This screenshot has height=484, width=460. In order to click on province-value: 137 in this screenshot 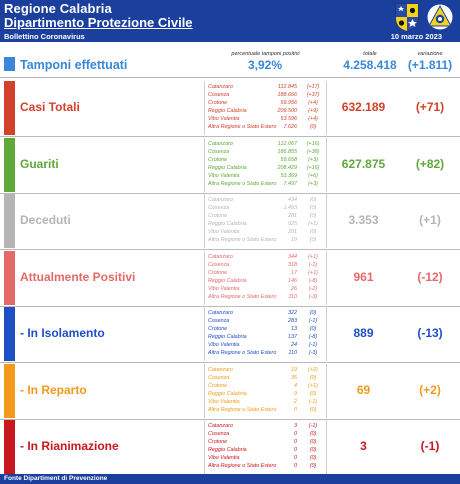, I will do `click(292, 337)`.